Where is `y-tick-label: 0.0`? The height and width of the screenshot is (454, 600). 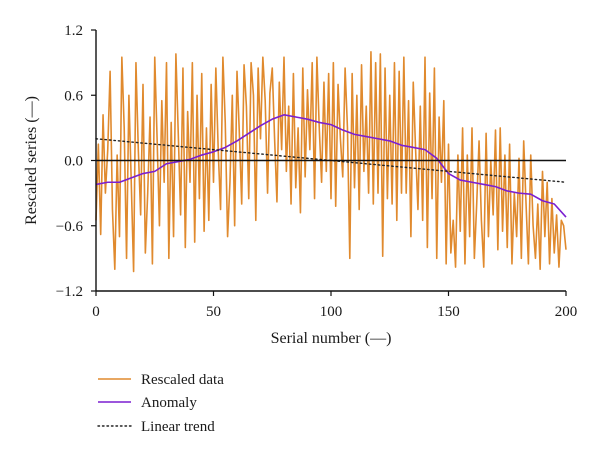 y-tick-label: 0.0 is located at coordinates (73, 162).